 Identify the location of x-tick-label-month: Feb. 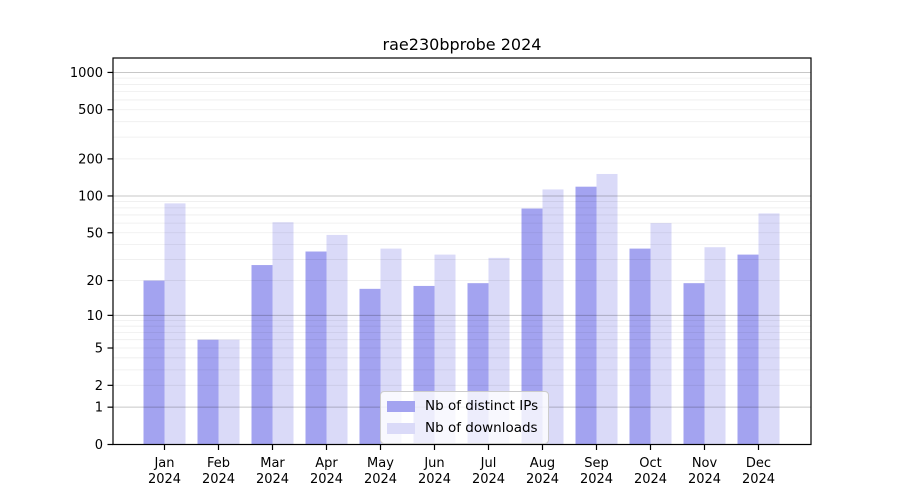
(218, 463).